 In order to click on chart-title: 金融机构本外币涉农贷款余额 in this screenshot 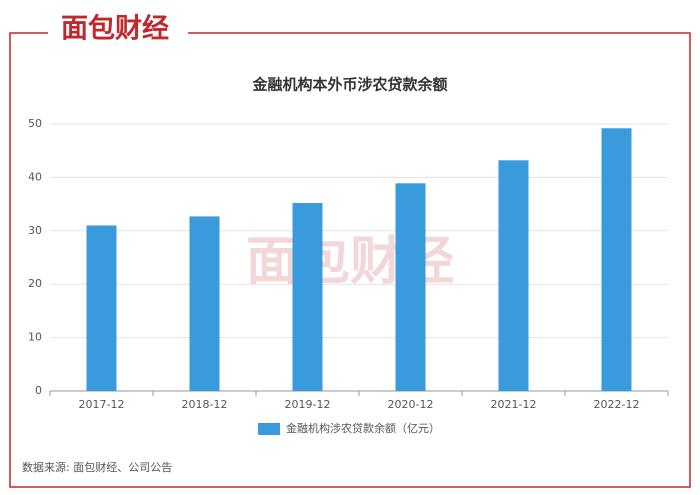, I will do `click(349, 85)`.